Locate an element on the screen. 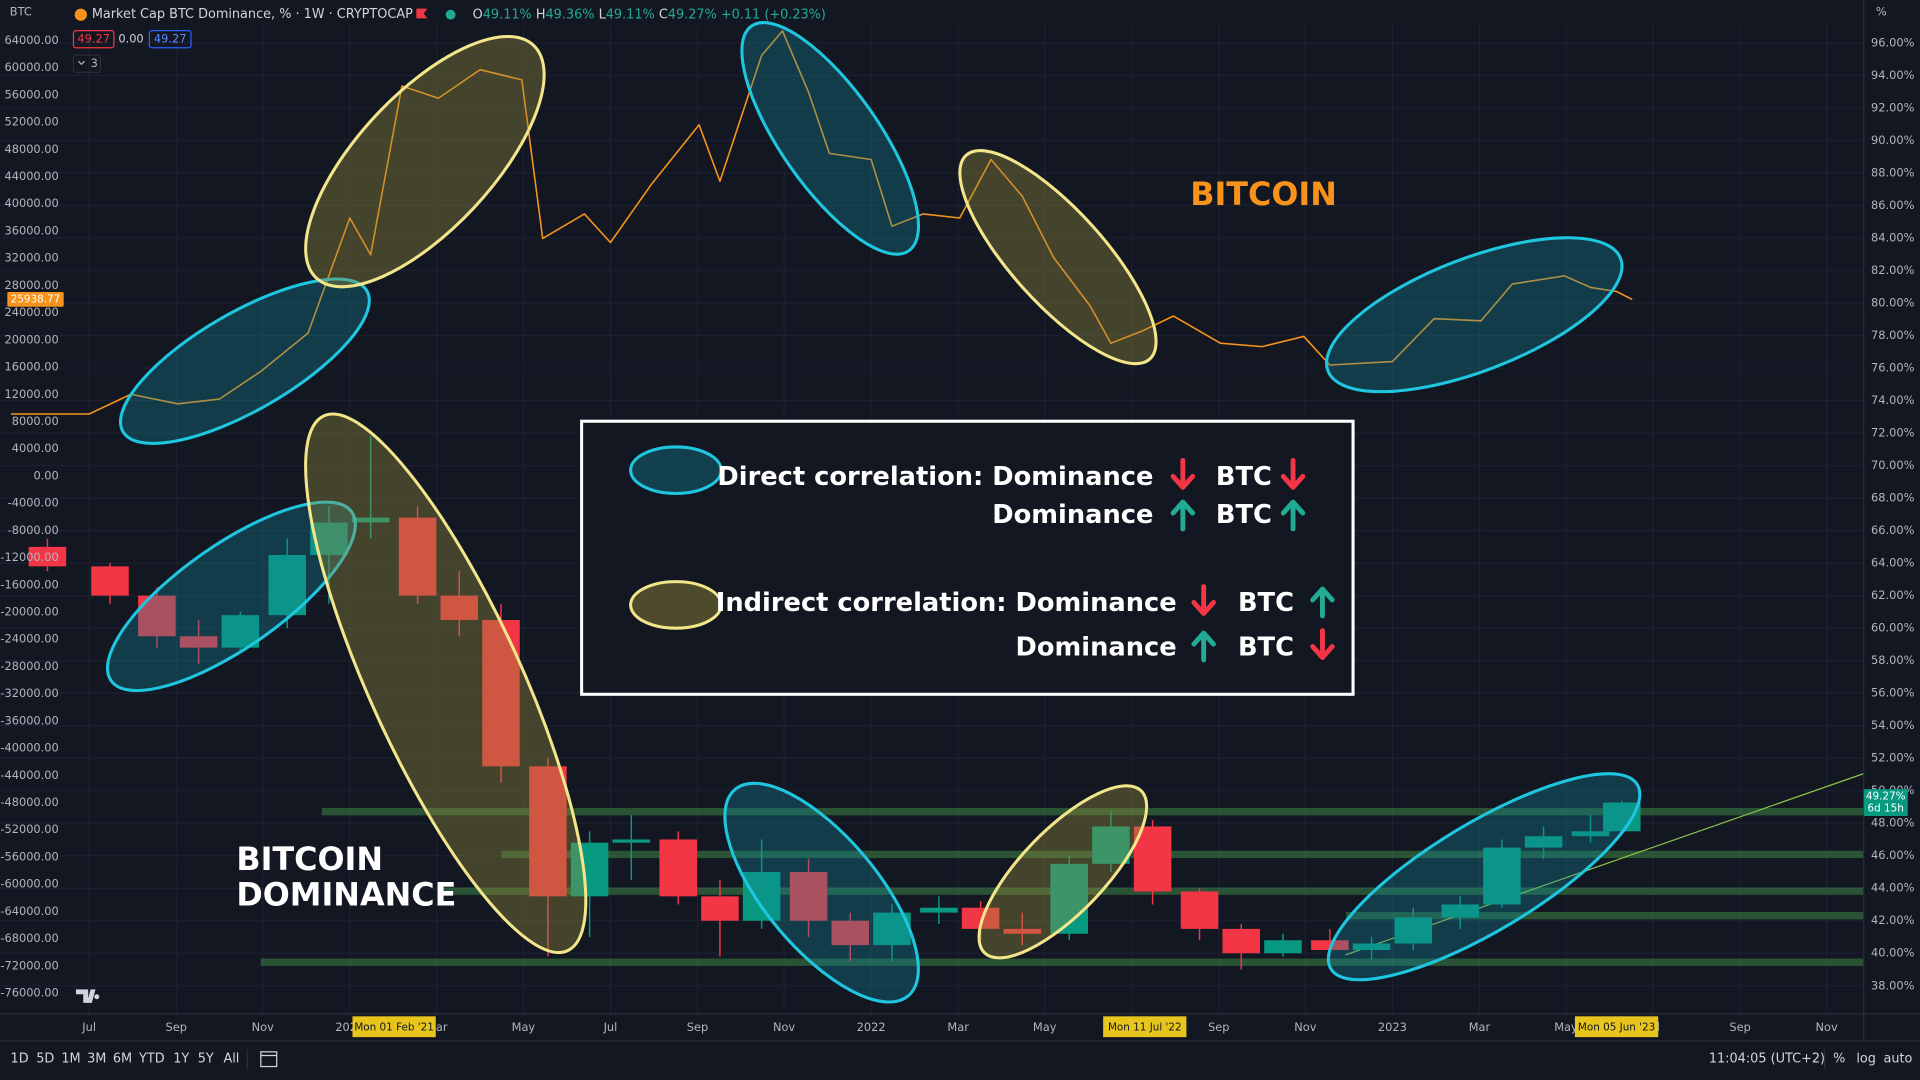 This screenshot has height=1080, width=1920. left-tick-label: 40000.00 is located at coordinates (31, 203).